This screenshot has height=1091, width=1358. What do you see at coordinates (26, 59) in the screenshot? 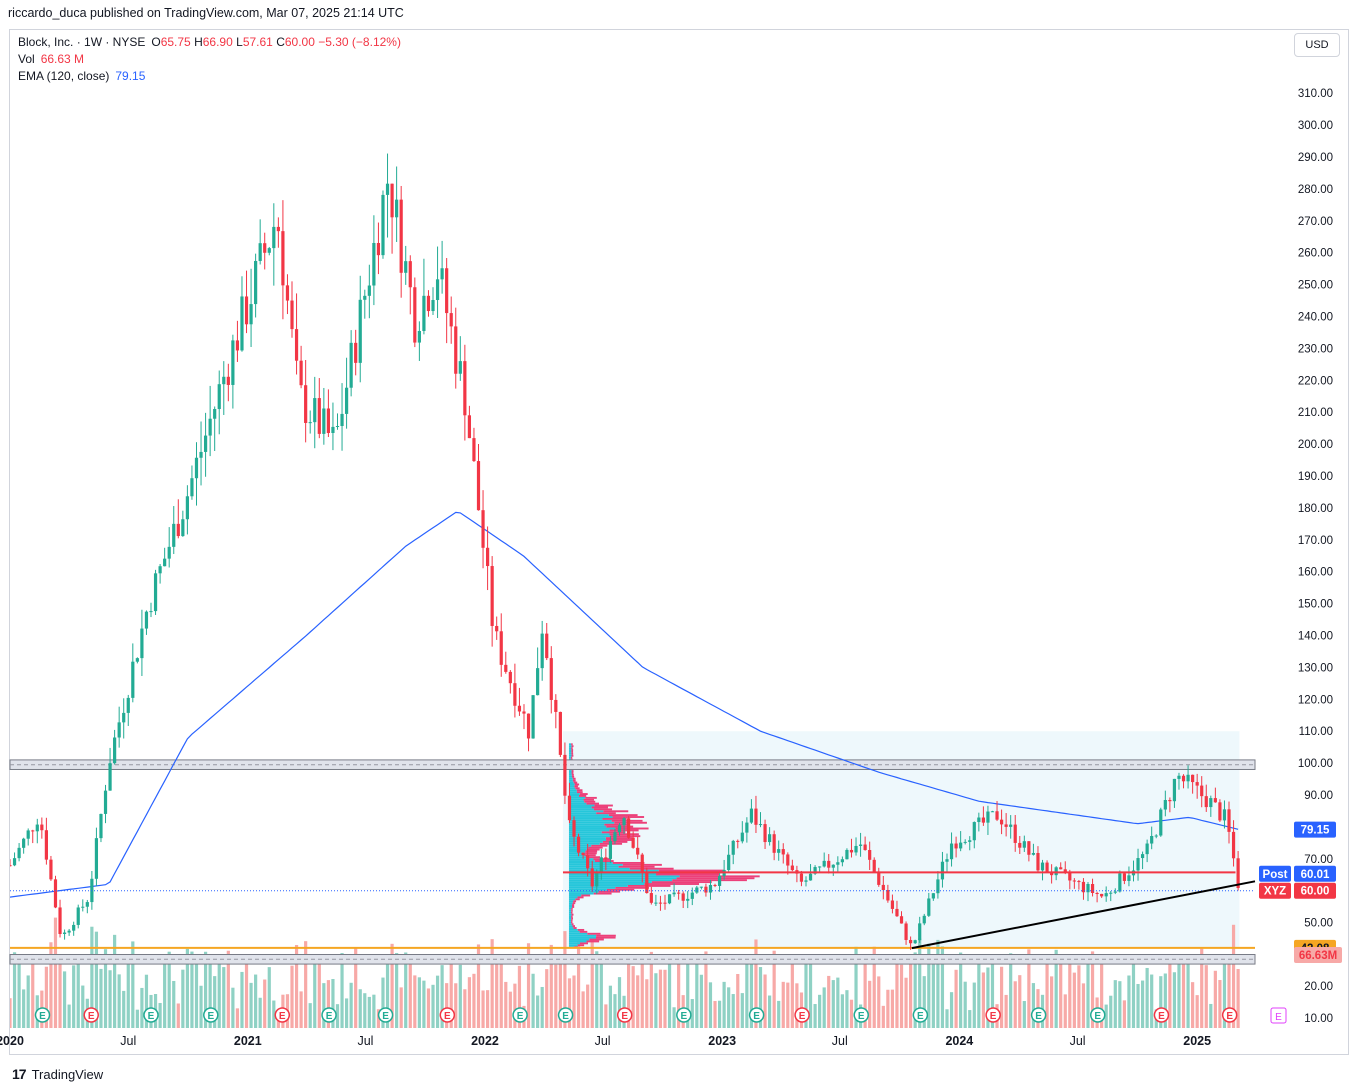
I see `legend-vol-label: Vol` at bounding box center [26, 59].